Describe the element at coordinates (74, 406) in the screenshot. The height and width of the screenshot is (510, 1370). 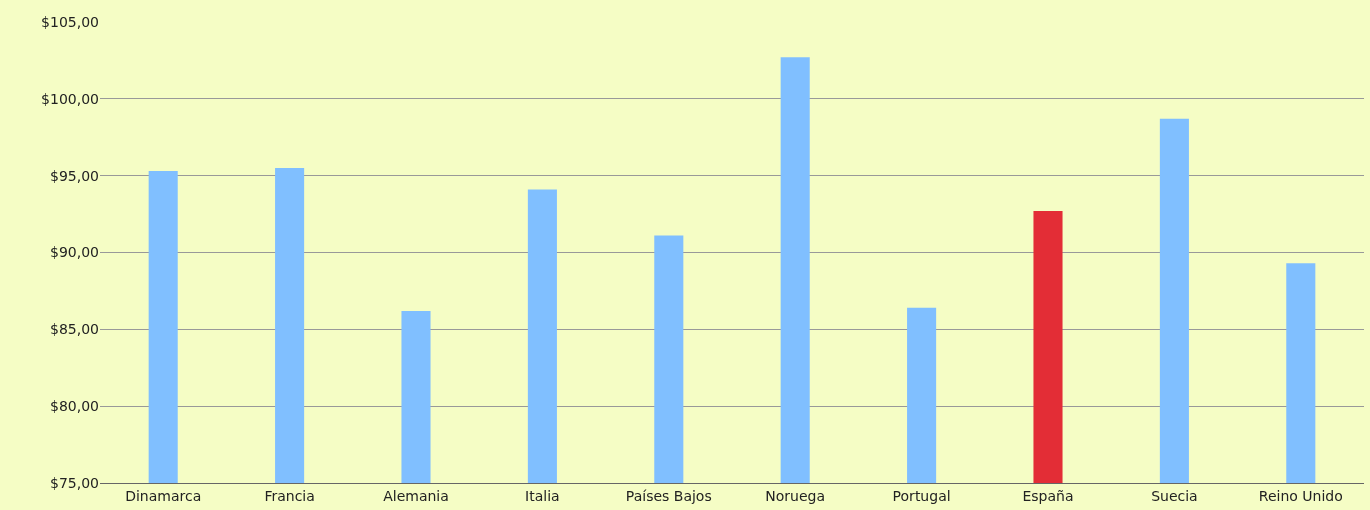
I see `y-tick-label: $80,00` at that location.